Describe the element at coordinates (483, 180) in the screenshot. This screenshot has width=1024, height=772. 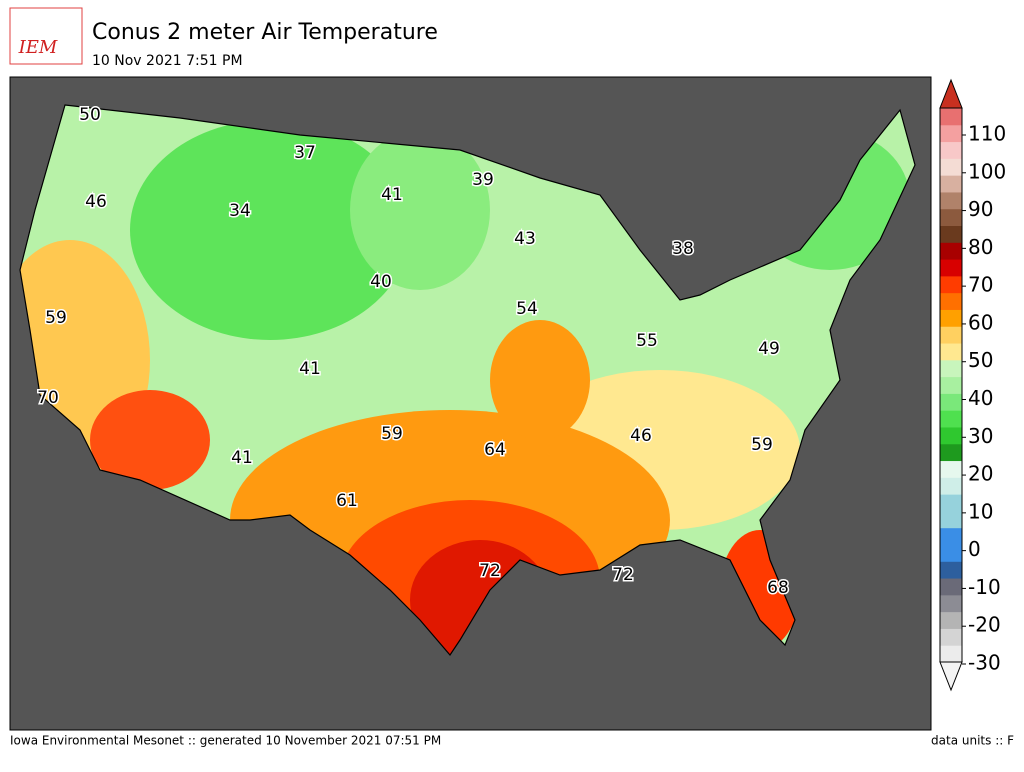
I see `station-label: 39` at that location.